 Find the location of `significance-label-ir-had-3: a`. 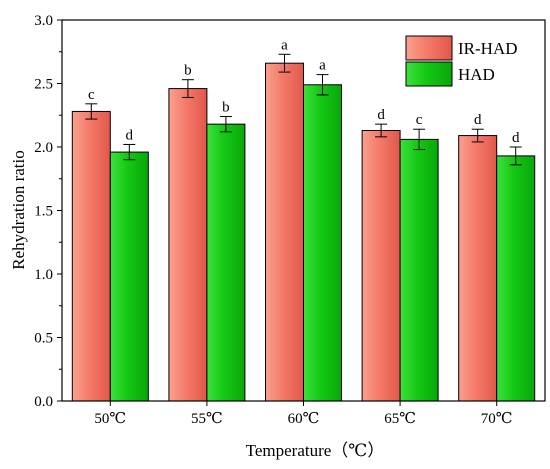

significance-label-ir-had-3: a is located at coordinates (284, 45).